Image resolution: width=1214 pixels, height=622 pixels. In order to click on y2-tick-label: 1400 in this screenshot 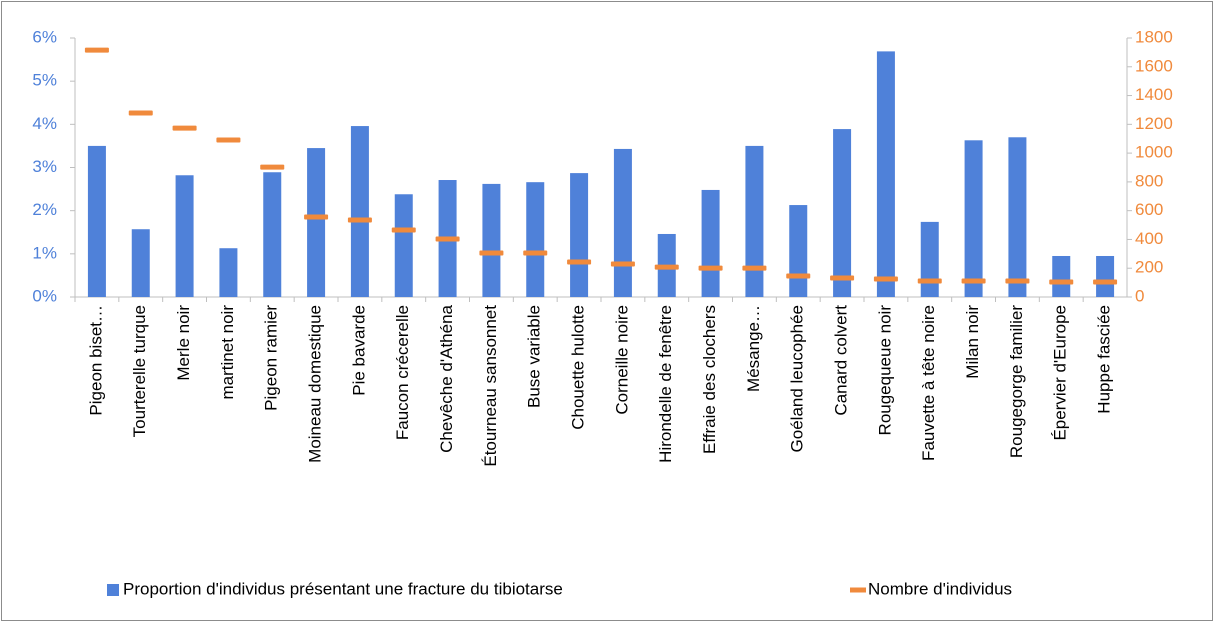, I will do `click(1154, 94)`.